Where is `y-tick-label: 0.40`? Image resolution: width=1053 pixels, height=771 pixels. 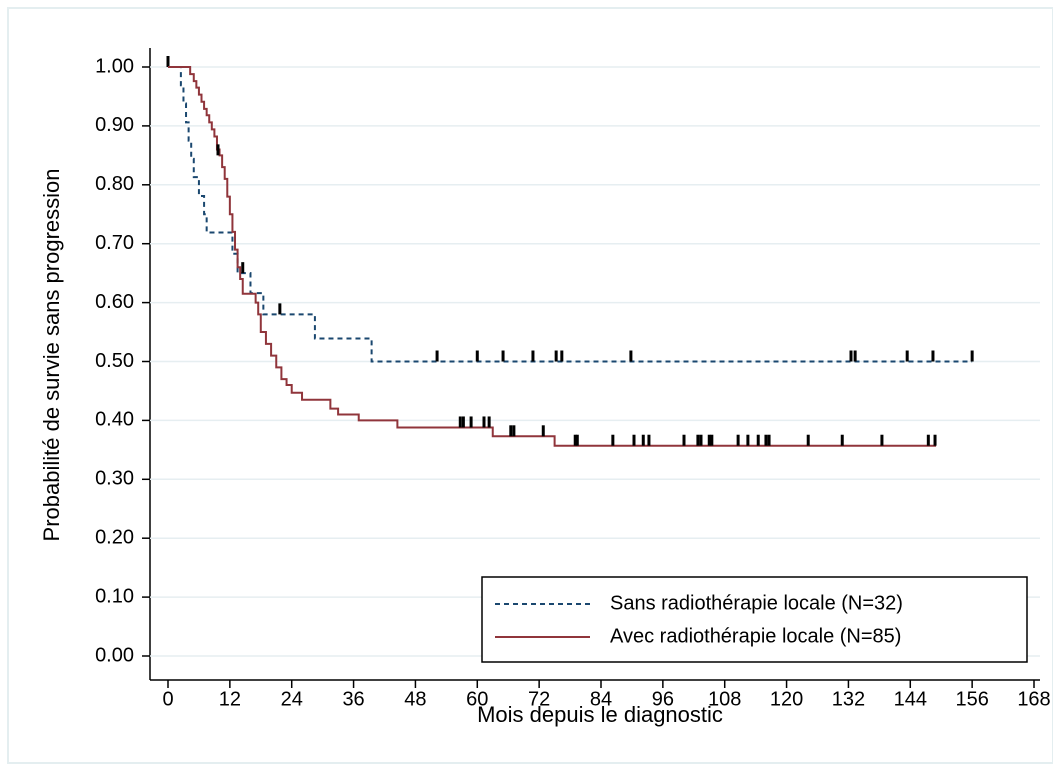
y-tick-label: 0.40 is located at coordinates (114, 420).